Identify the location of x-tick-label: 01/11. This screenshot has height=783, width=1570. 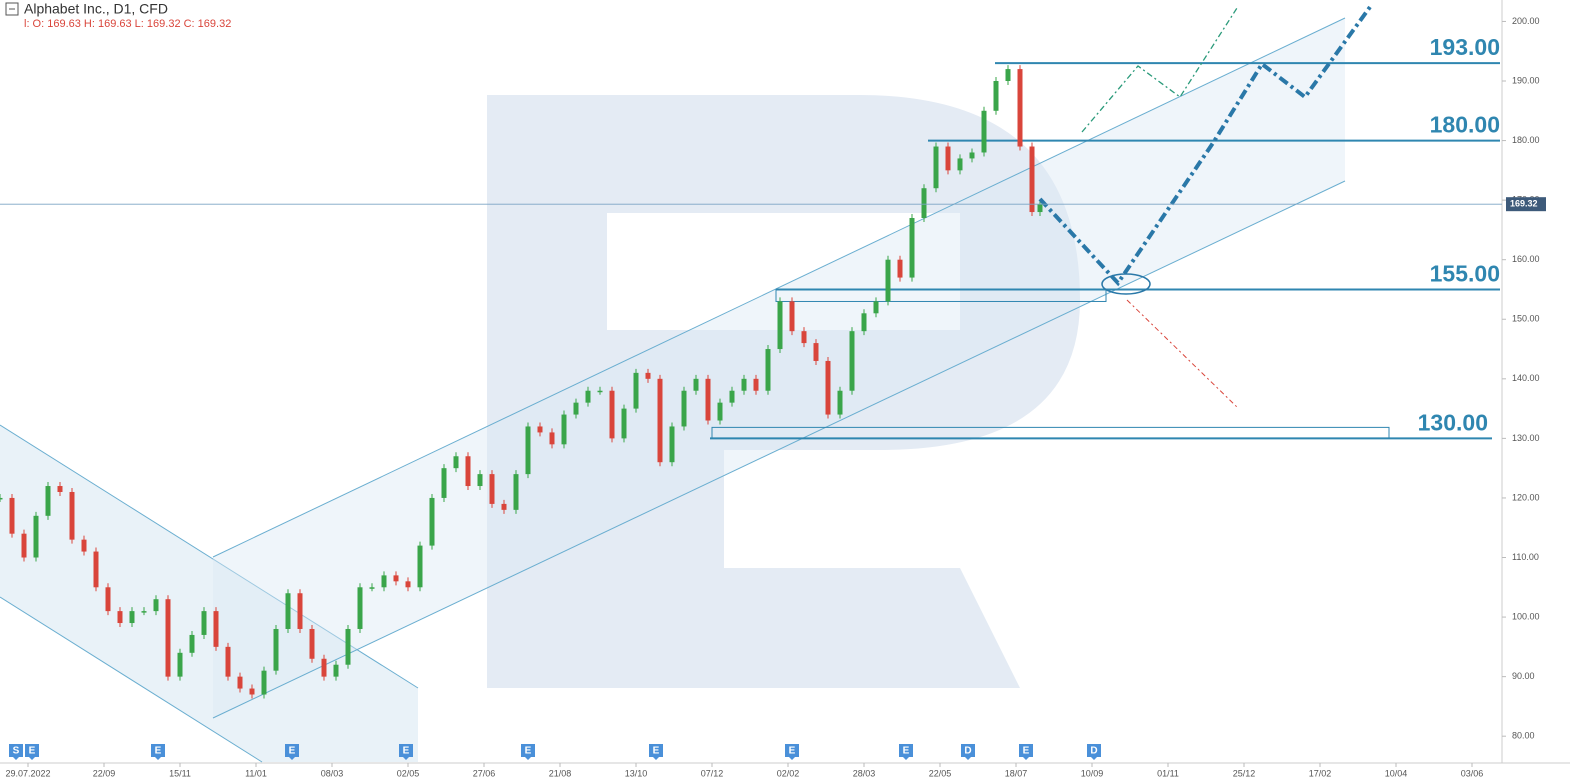
(1168, 773).